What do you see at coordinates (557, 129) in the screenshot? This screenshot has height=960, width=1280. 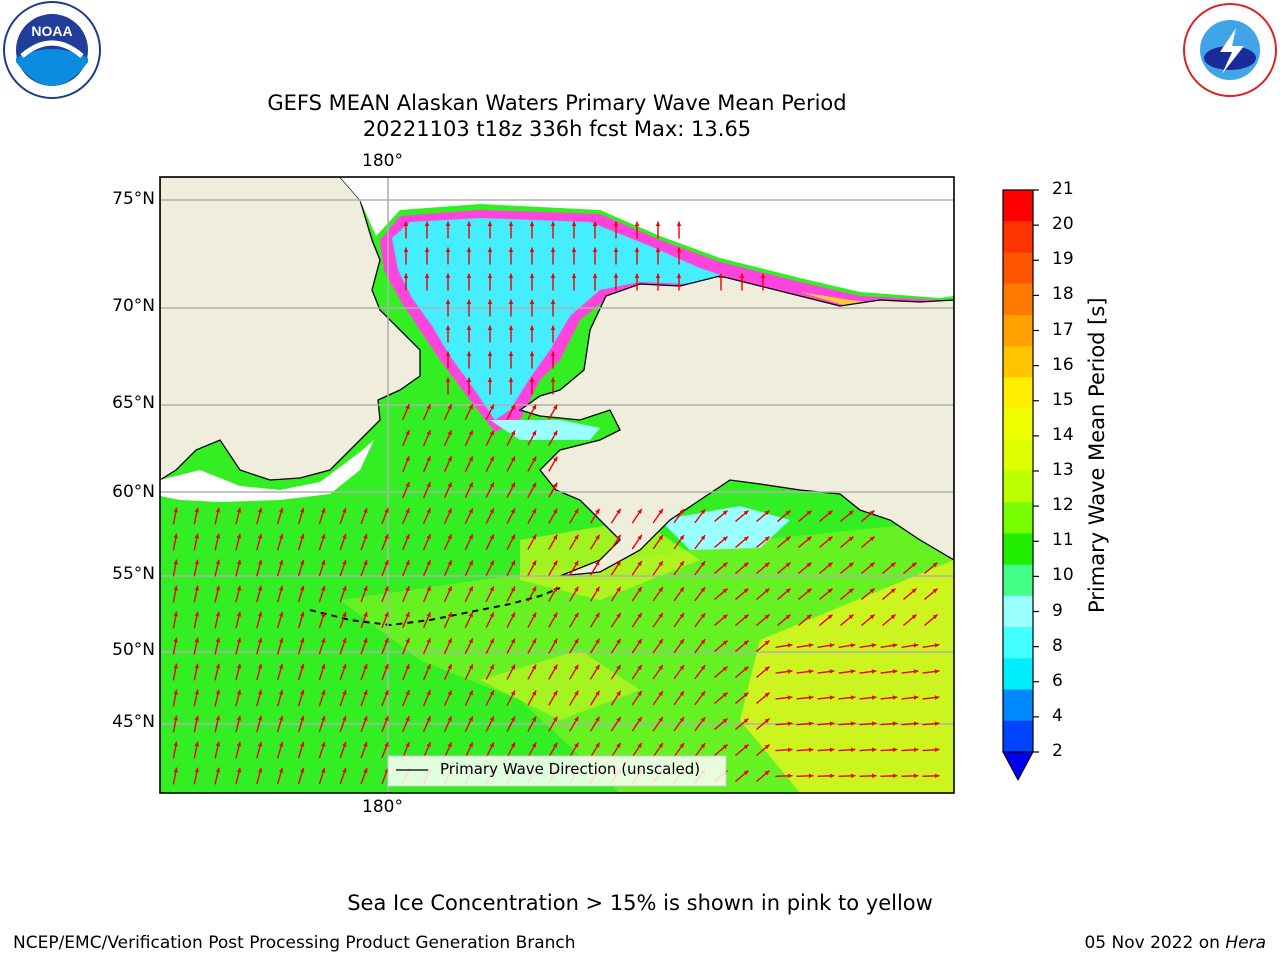 I see `chart-subtitle: 20221103 t18z 336h fcst Max: 13.65` at bounding box center [557, 129].